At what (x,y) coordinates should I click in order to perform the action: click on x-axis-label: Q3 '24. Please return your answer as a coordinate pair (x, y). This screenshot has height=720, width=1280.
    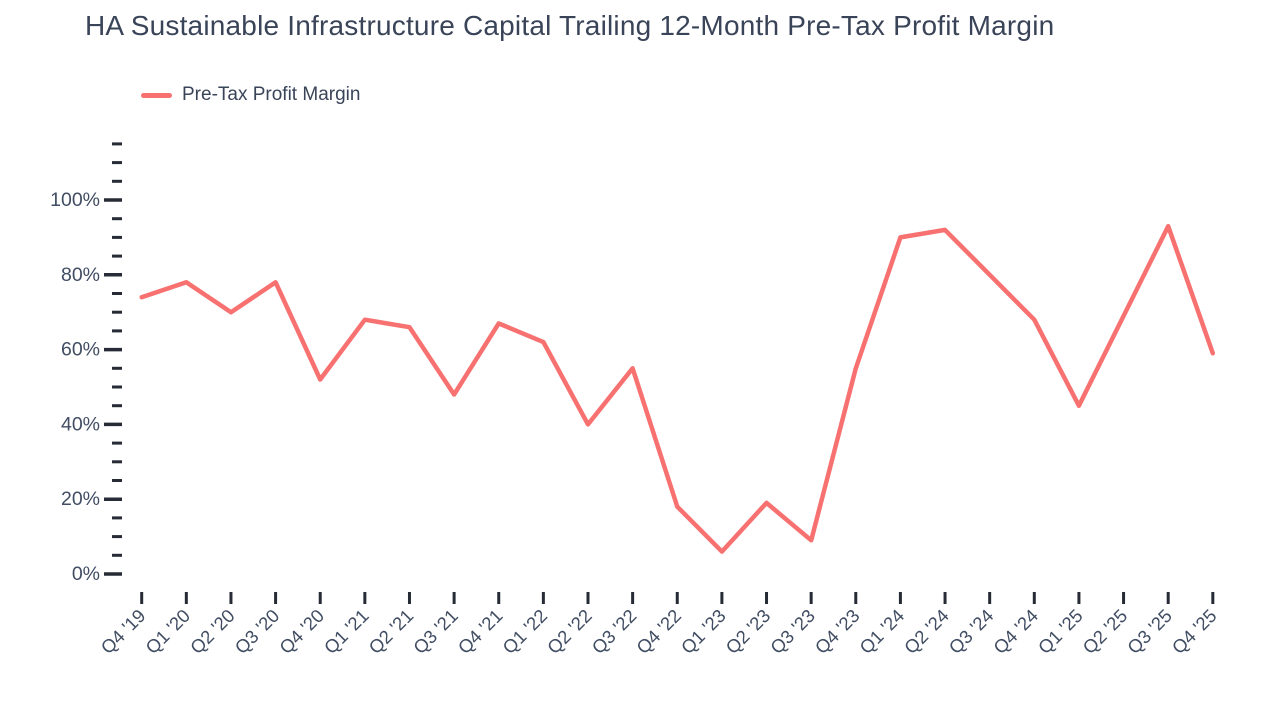
    Looking at the image, I should click on (971, 631).